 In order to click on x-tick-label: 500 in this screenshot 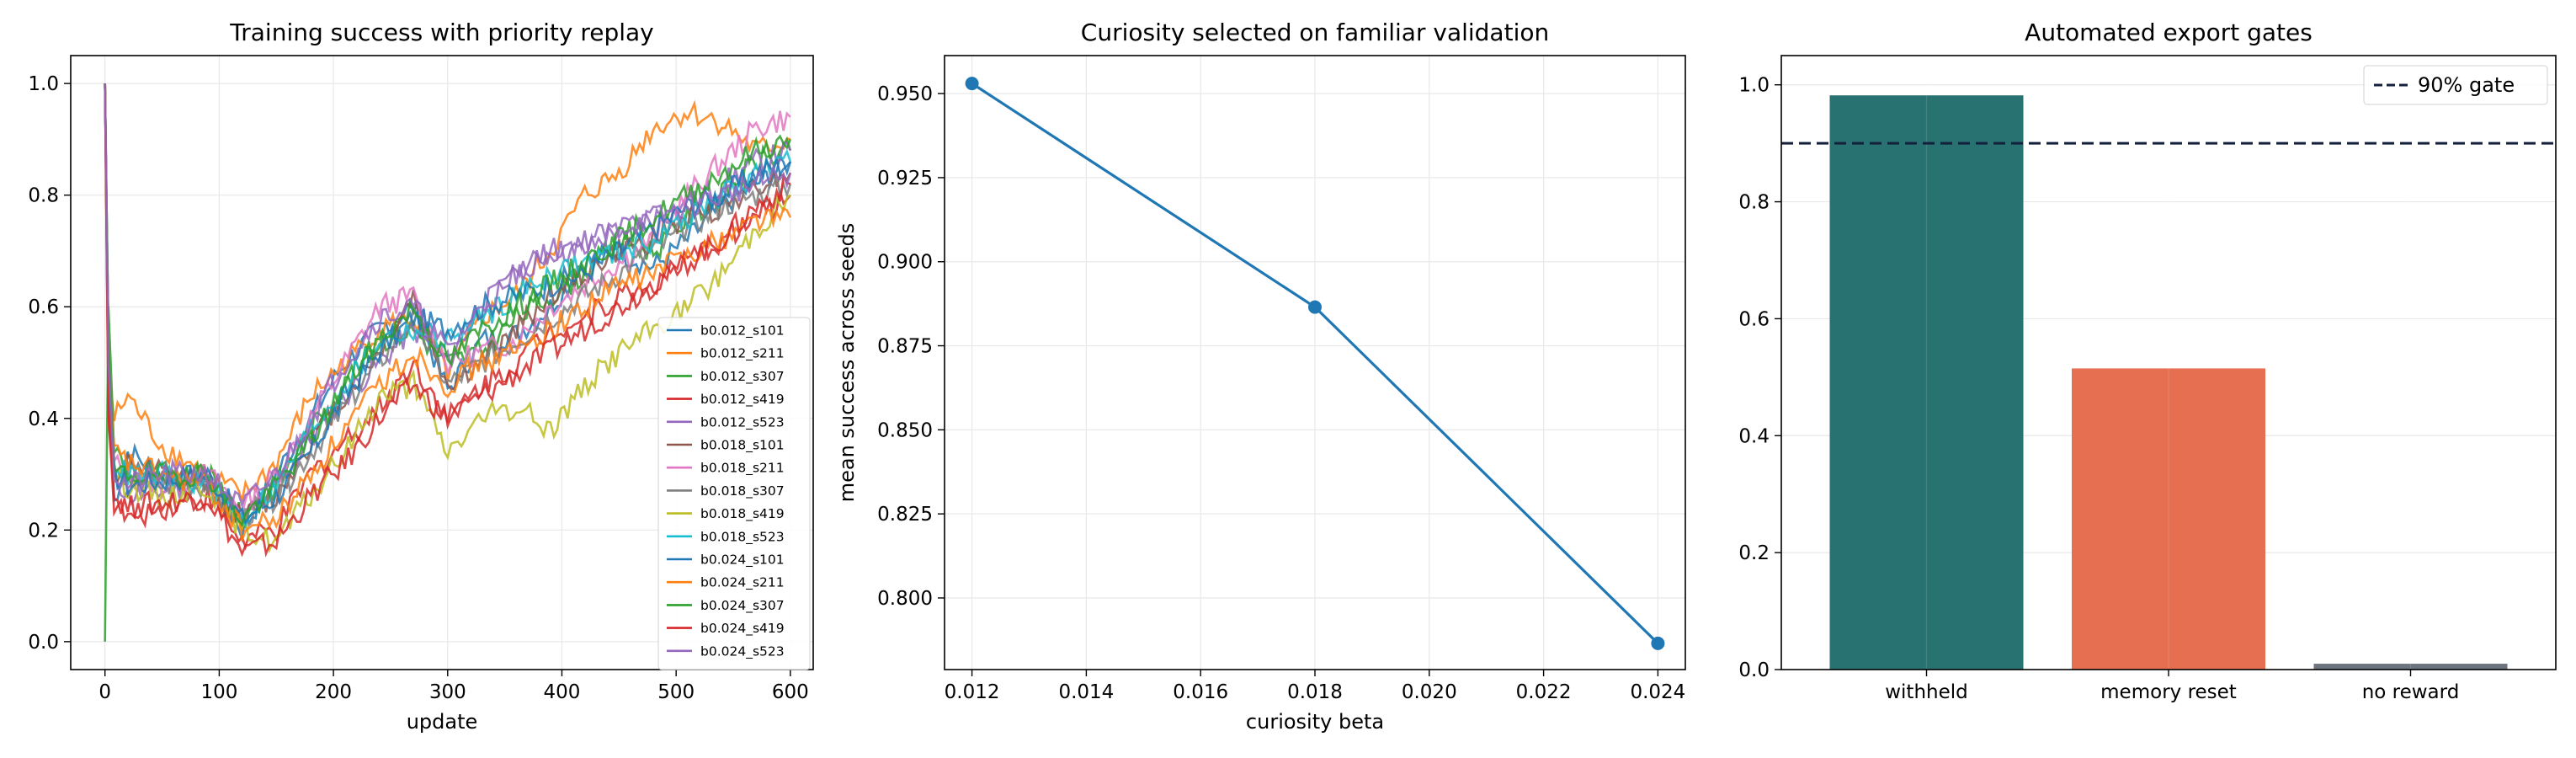, I will do `click(676, 692)`.